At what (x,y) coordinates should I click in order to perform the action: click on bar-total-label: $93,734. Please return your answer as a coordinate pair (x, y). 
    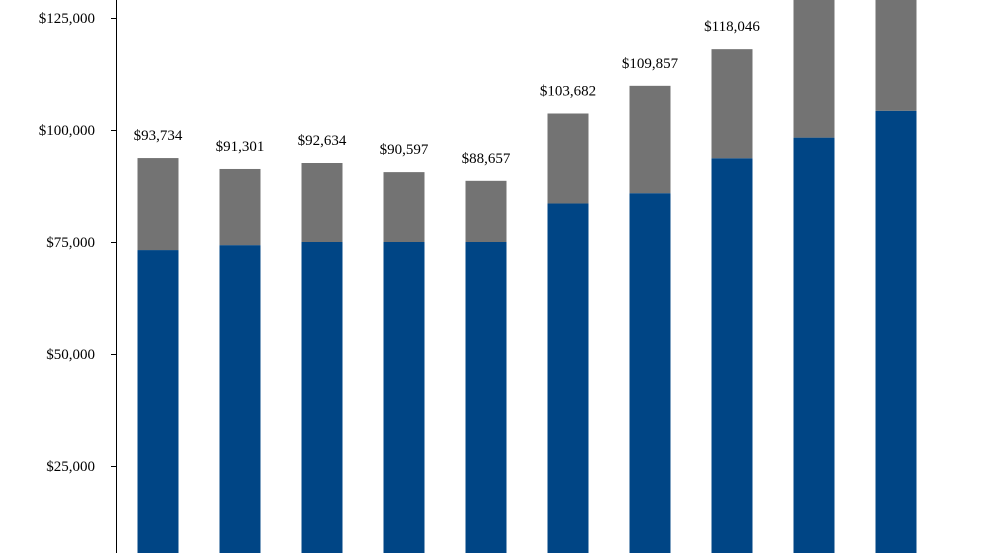
    Looking at the image, I should click on (158, 136).